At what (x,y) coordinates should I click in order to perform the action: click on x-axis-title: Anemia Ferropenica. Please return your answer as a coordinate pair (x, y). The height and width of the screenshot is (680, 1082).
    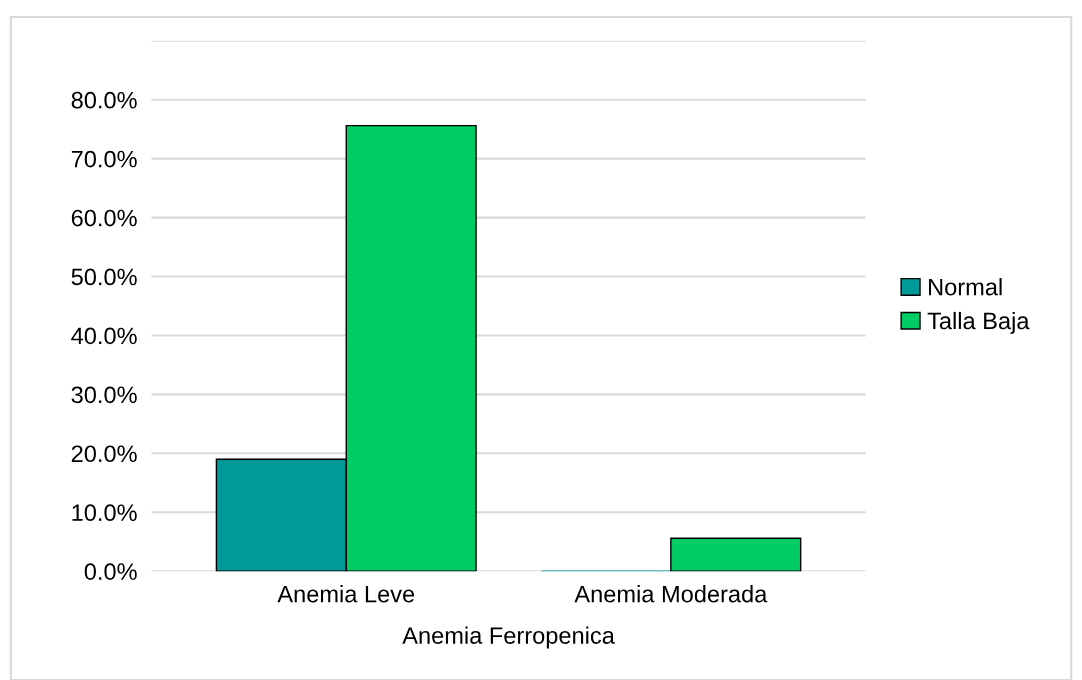
    Looking at the image, I should click on (508, 637).